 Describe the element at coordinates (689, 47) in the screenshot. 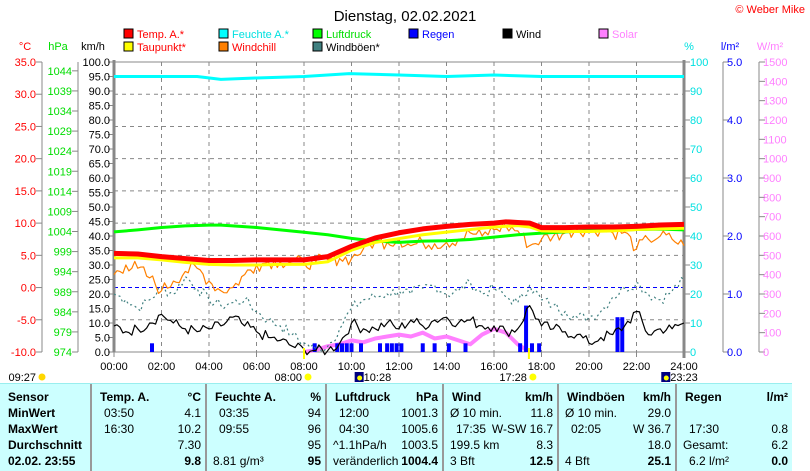

I see `humidity-unit: %` at that location.